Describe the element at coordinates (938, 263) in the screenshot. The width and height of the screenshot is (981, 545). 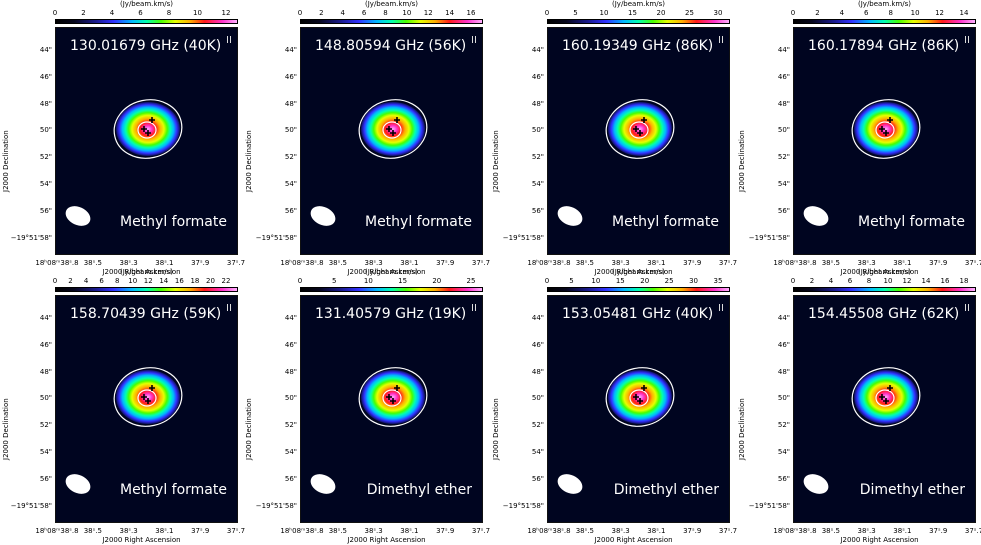
I see `x-tick-label: 37ˢ.9` at that location.